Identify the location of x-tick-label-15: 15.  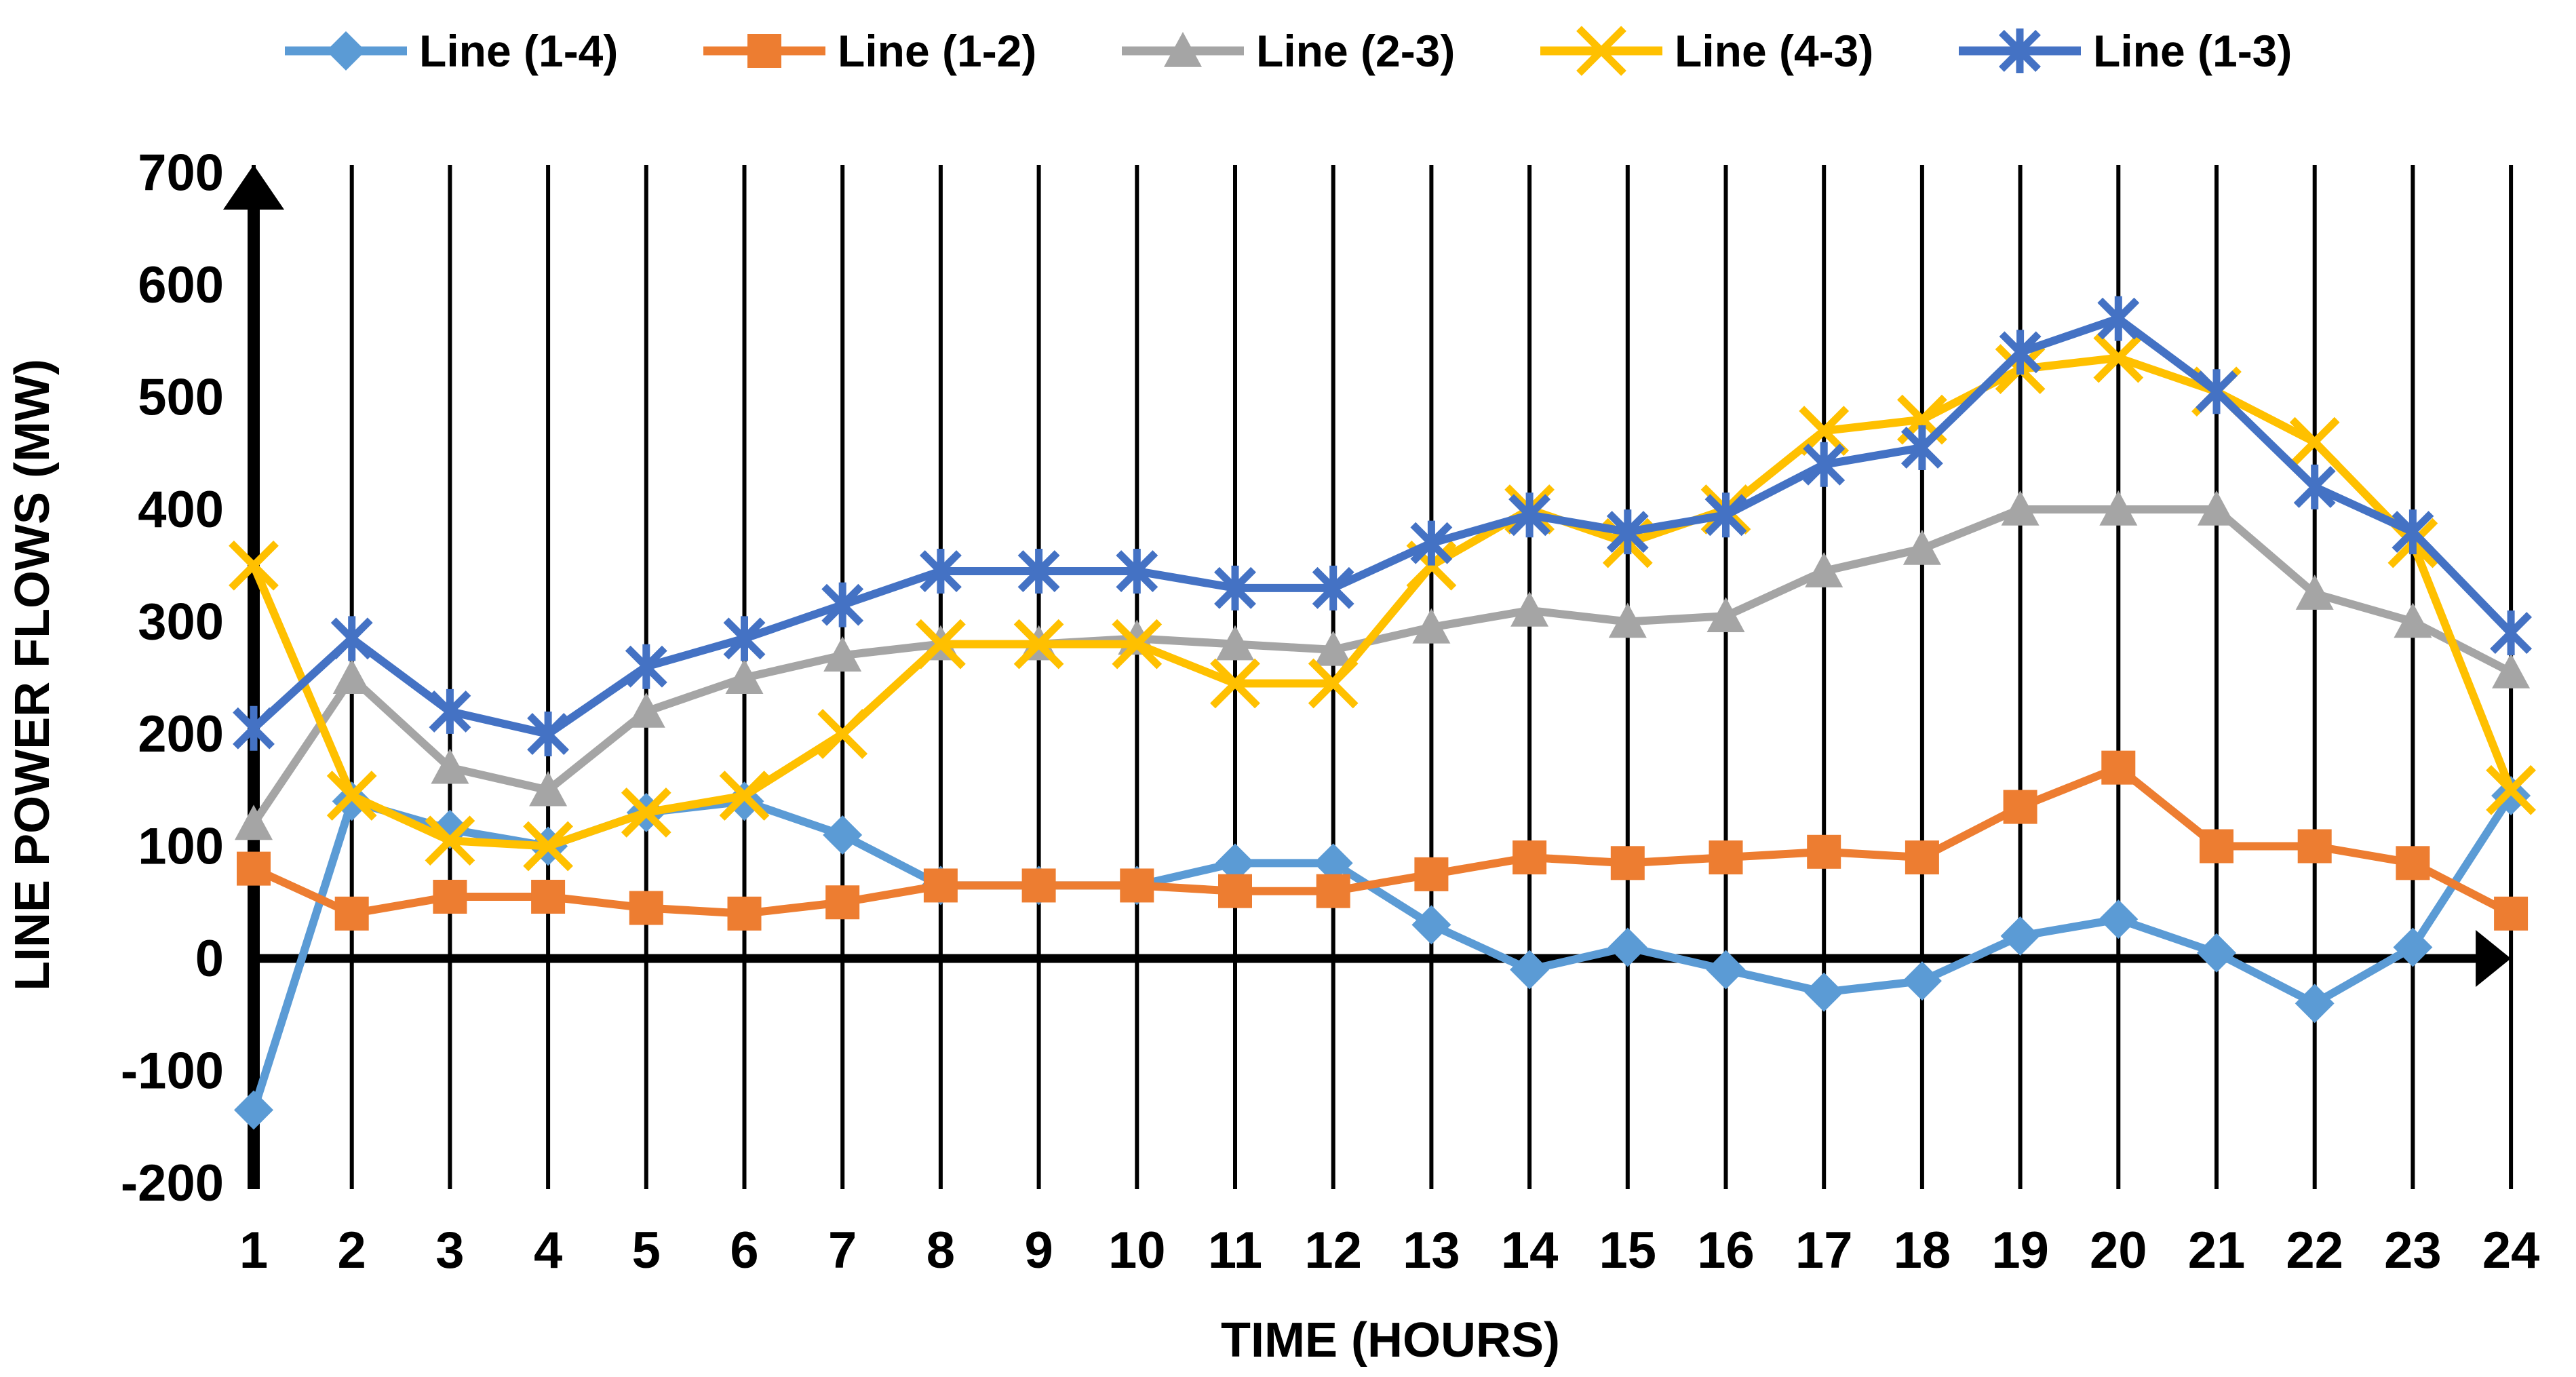
(1628, 1250).